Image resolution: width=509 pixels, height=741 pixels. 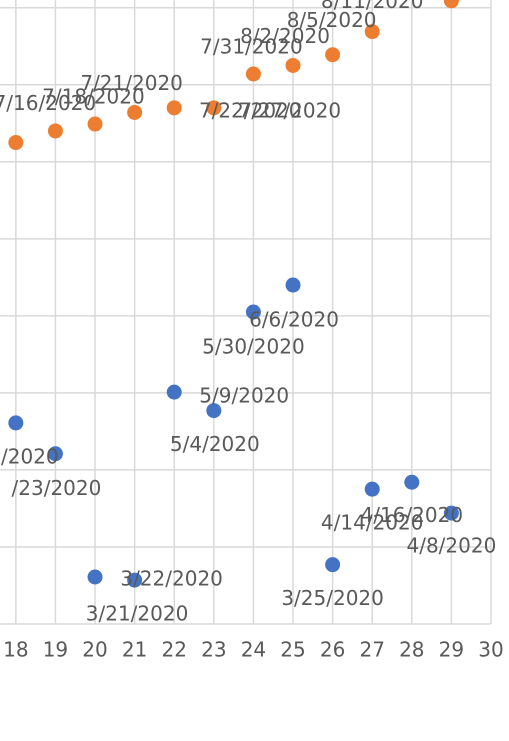 What do you see at coordinates (94, 650) in the screenshot?
I see `x-tick-label: 20` at bounding box center [94, 650].